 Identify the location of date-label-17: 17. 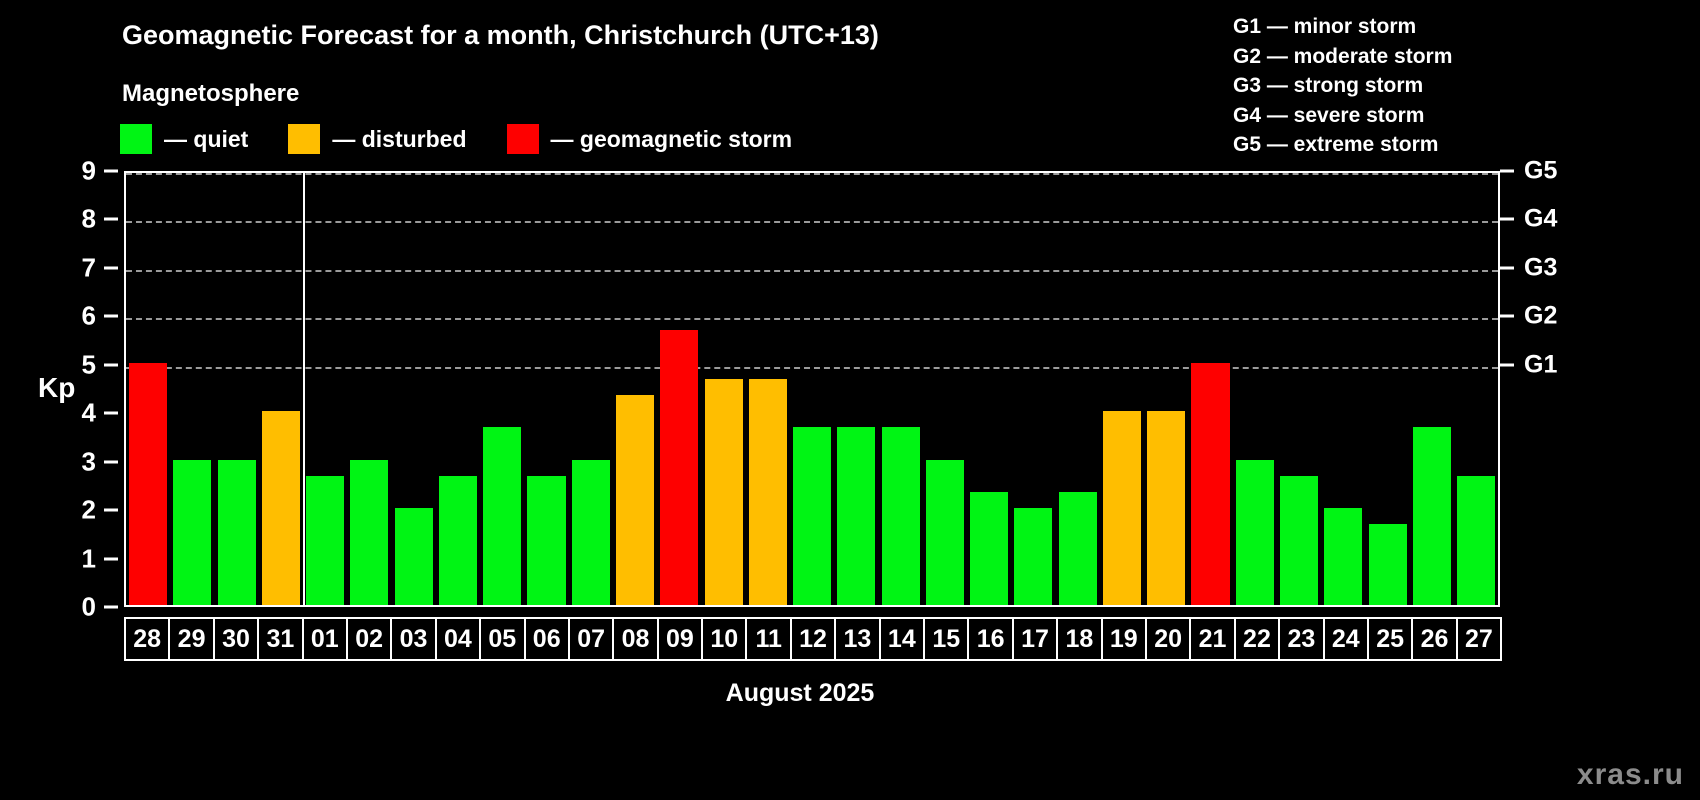
(1035, 639).